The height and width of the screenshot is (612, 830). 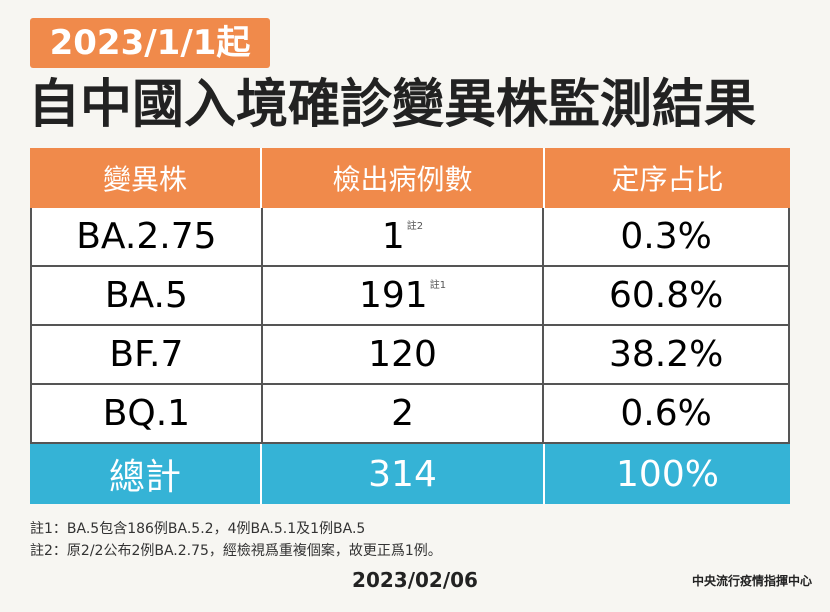 I want to click on table-row: BA.5 191 註1 60.8%, so click(x=410, y=296).